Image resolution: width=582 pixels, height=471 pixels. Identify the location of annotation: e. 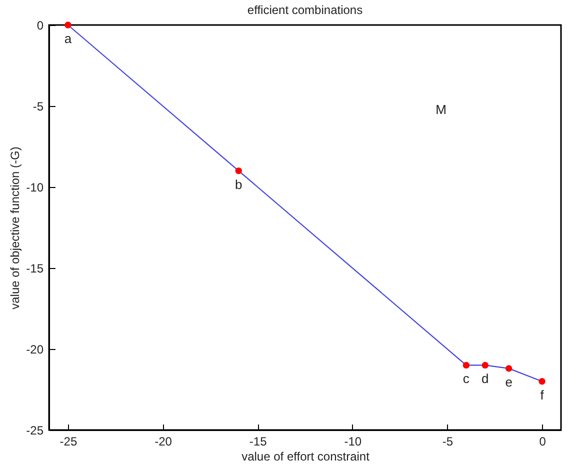
(508, 382).